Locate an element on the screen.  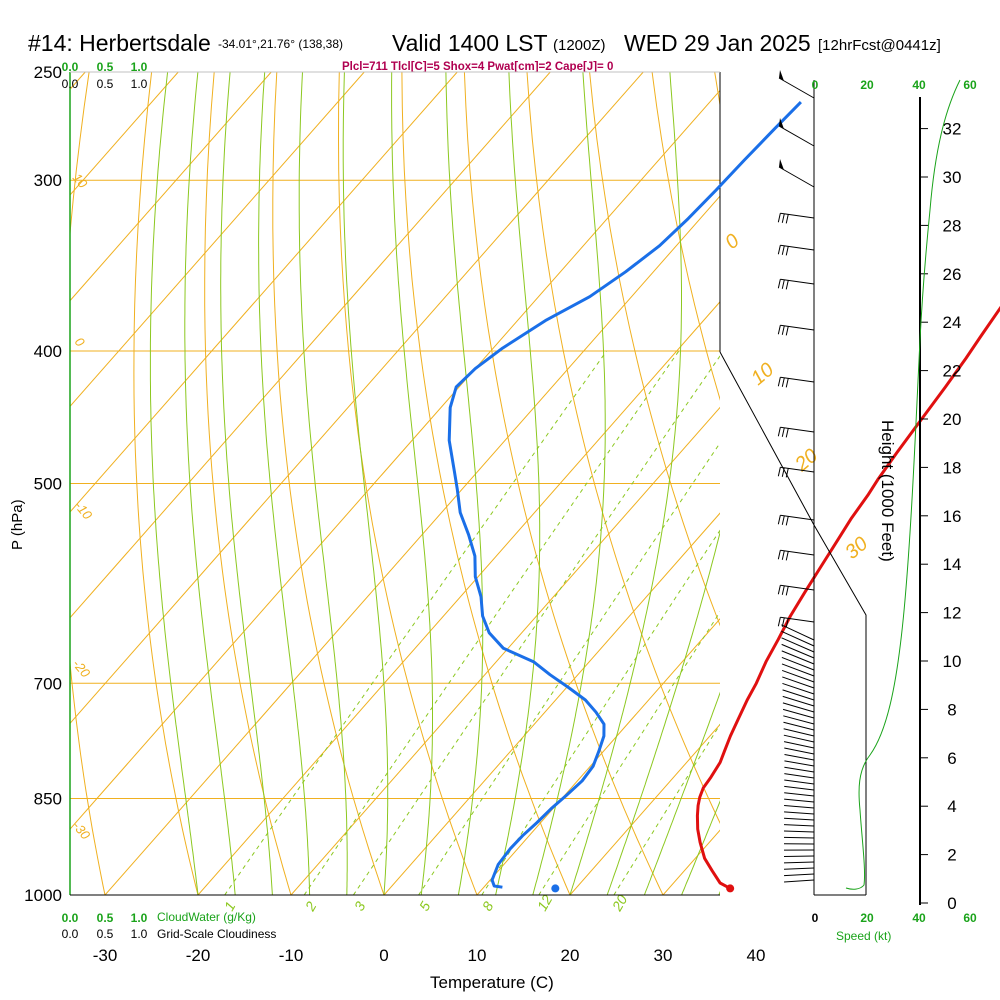
speed-tick-label-top: 60 is located at coordinates (970, 85).